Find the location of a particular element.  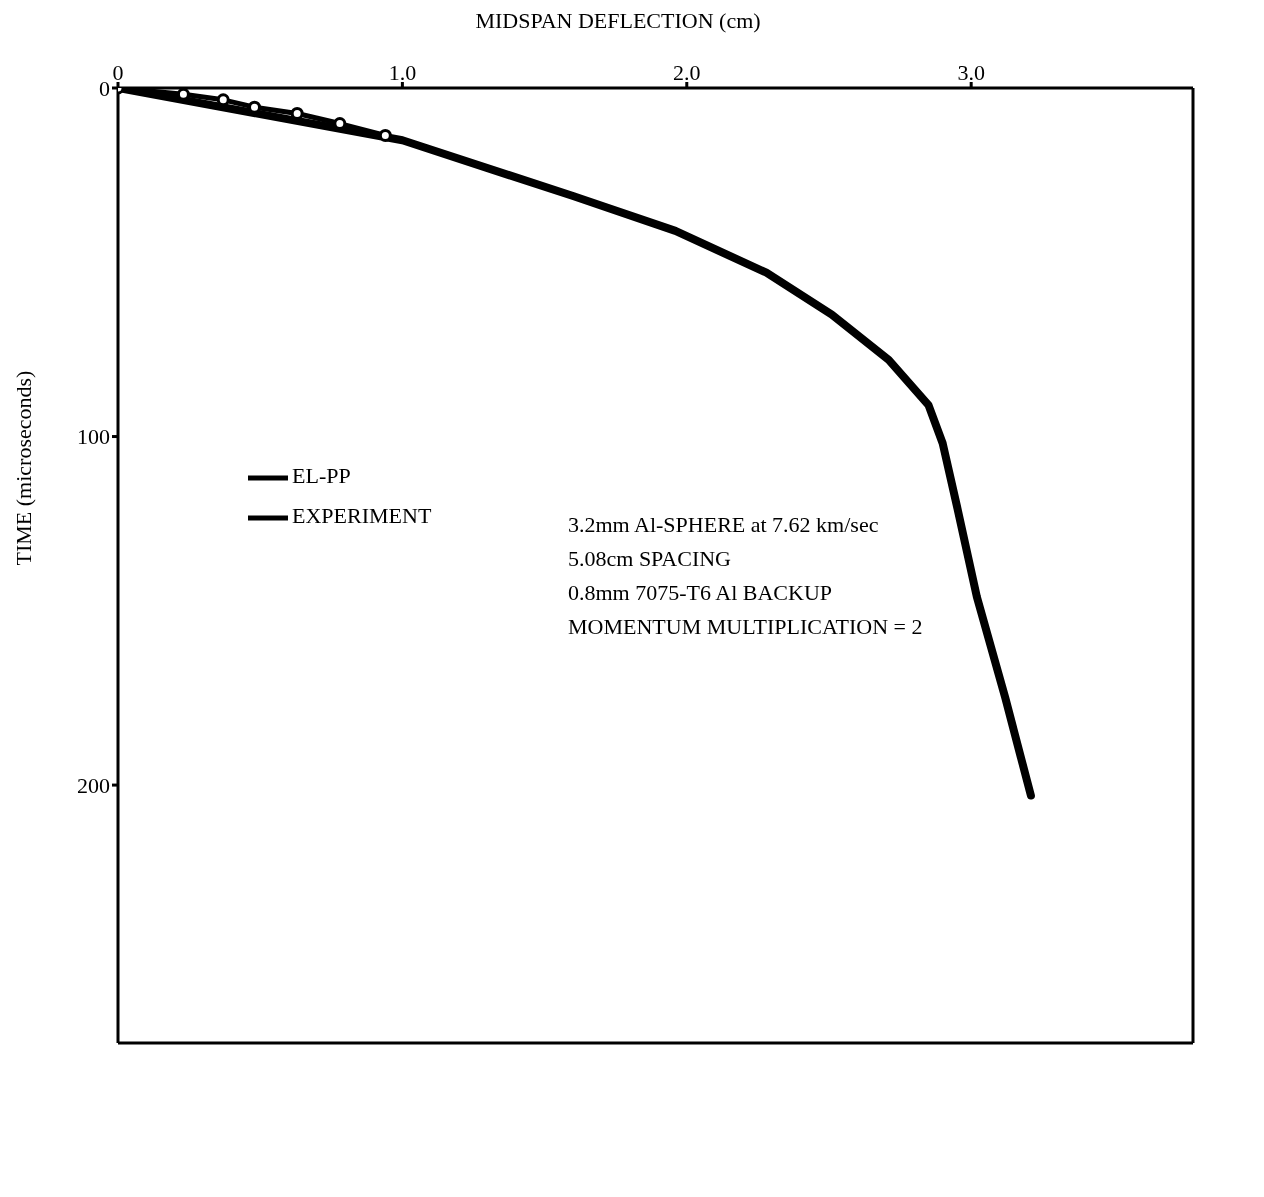

annotation: 0.8mm 7075-T6 Al BACKUP is located at coordinates (701, 593).